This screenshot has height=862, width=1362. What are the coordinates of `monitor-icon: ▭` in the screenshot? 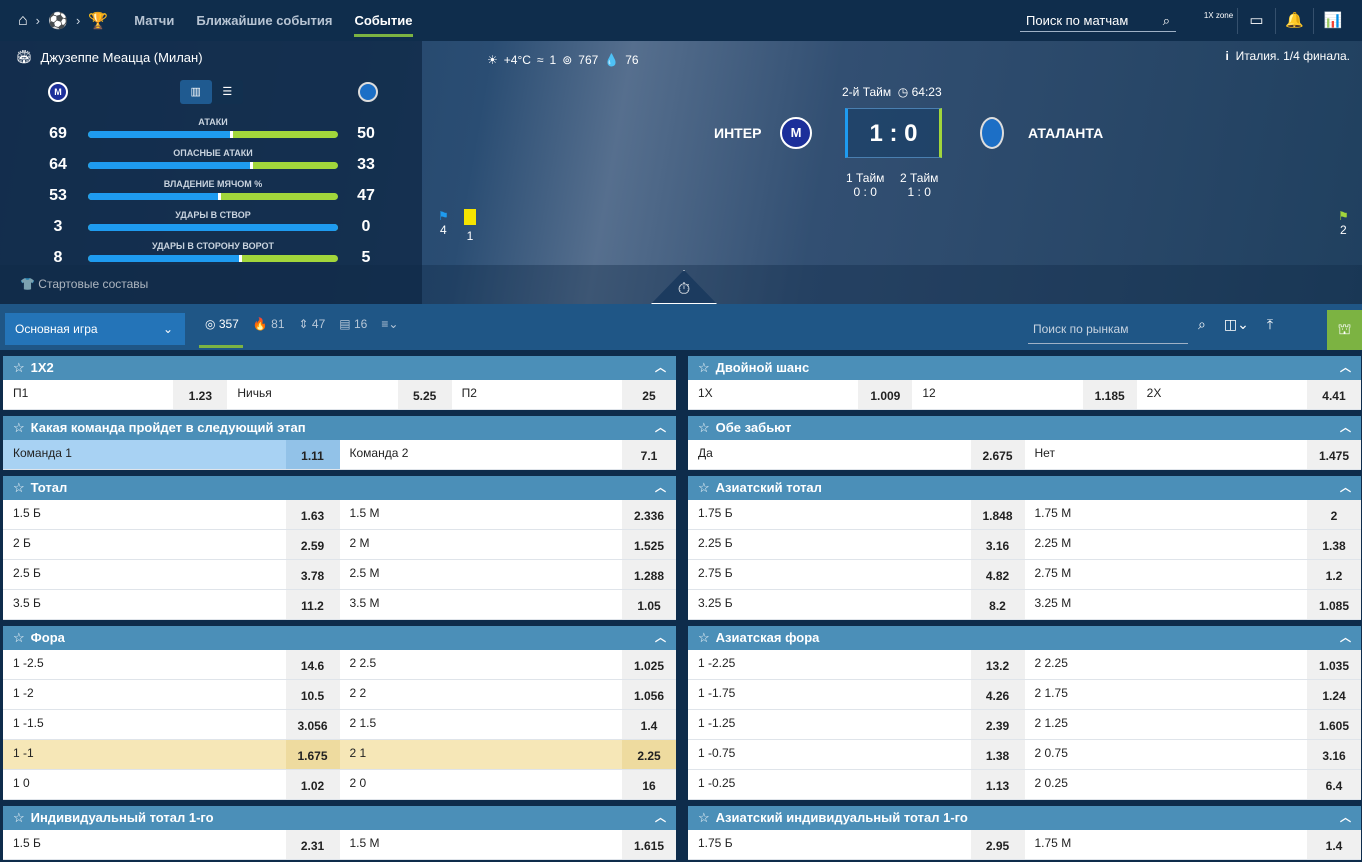 It's located at (1257, 21).